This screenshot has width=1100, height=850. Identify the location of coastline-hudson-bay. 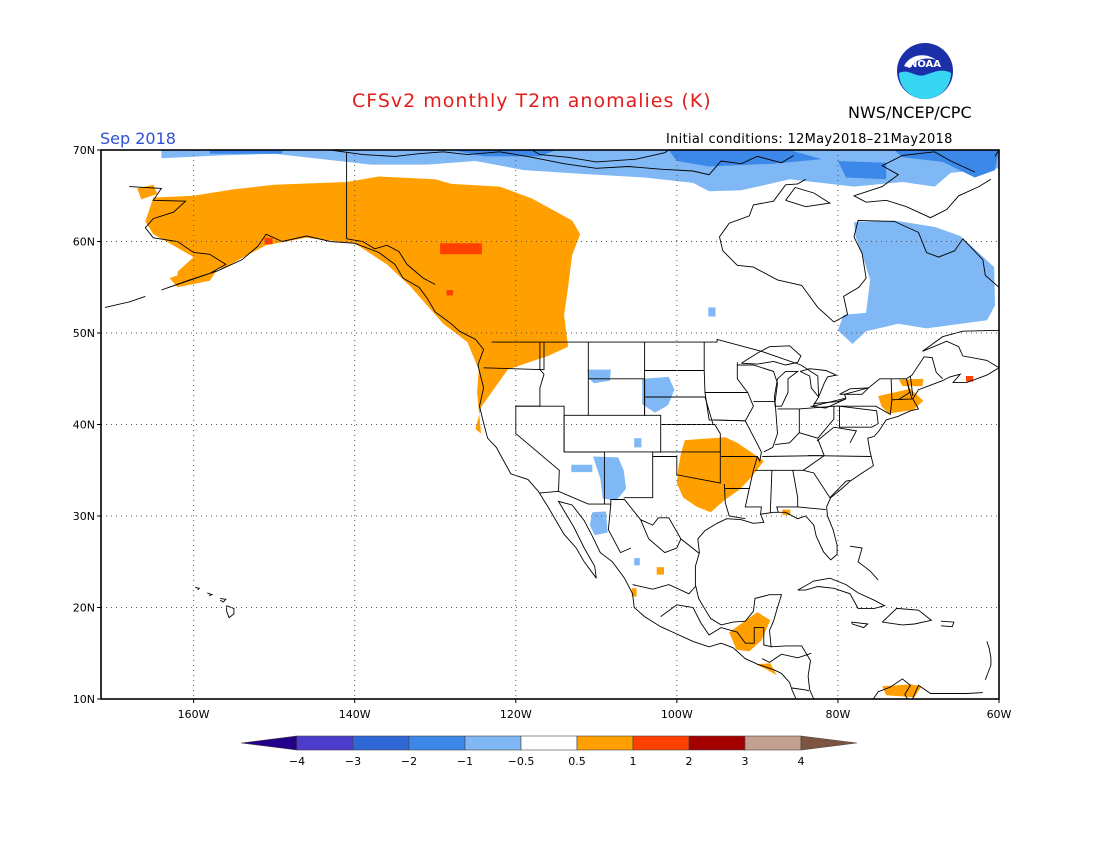
(859, 250).